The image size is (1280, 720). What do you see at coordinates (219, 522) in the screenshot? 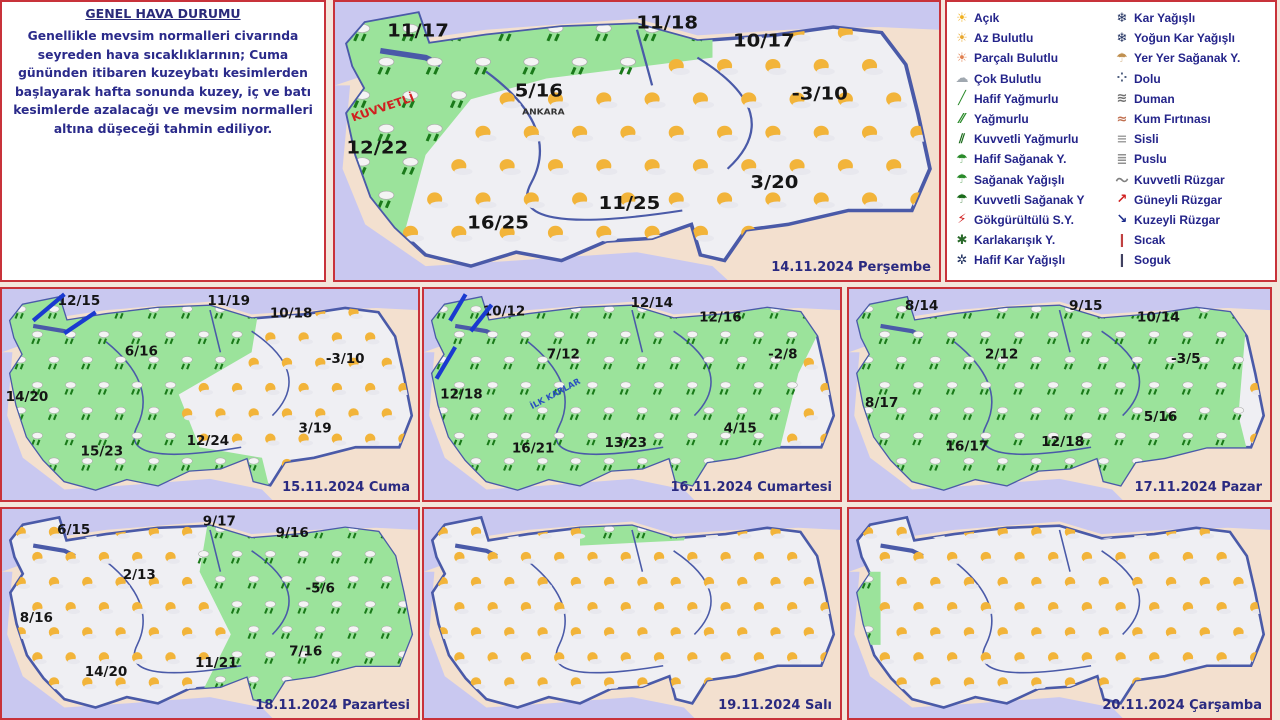
I see `temperature-label: 9/17` at bounding box center [219, 522].